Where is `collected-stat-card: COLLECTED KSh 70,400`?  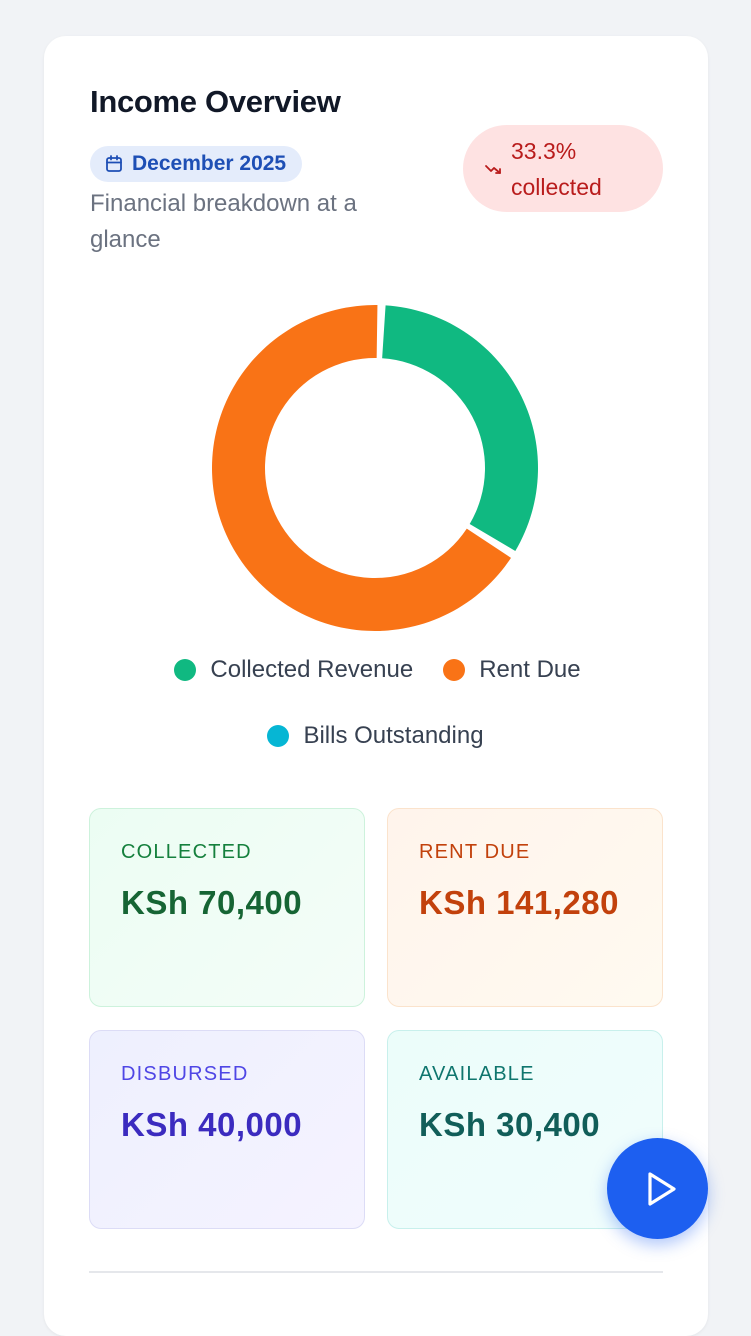 collected-stat-card: COLLECTED KSh 70,400 is located at coordinates (227, 907).